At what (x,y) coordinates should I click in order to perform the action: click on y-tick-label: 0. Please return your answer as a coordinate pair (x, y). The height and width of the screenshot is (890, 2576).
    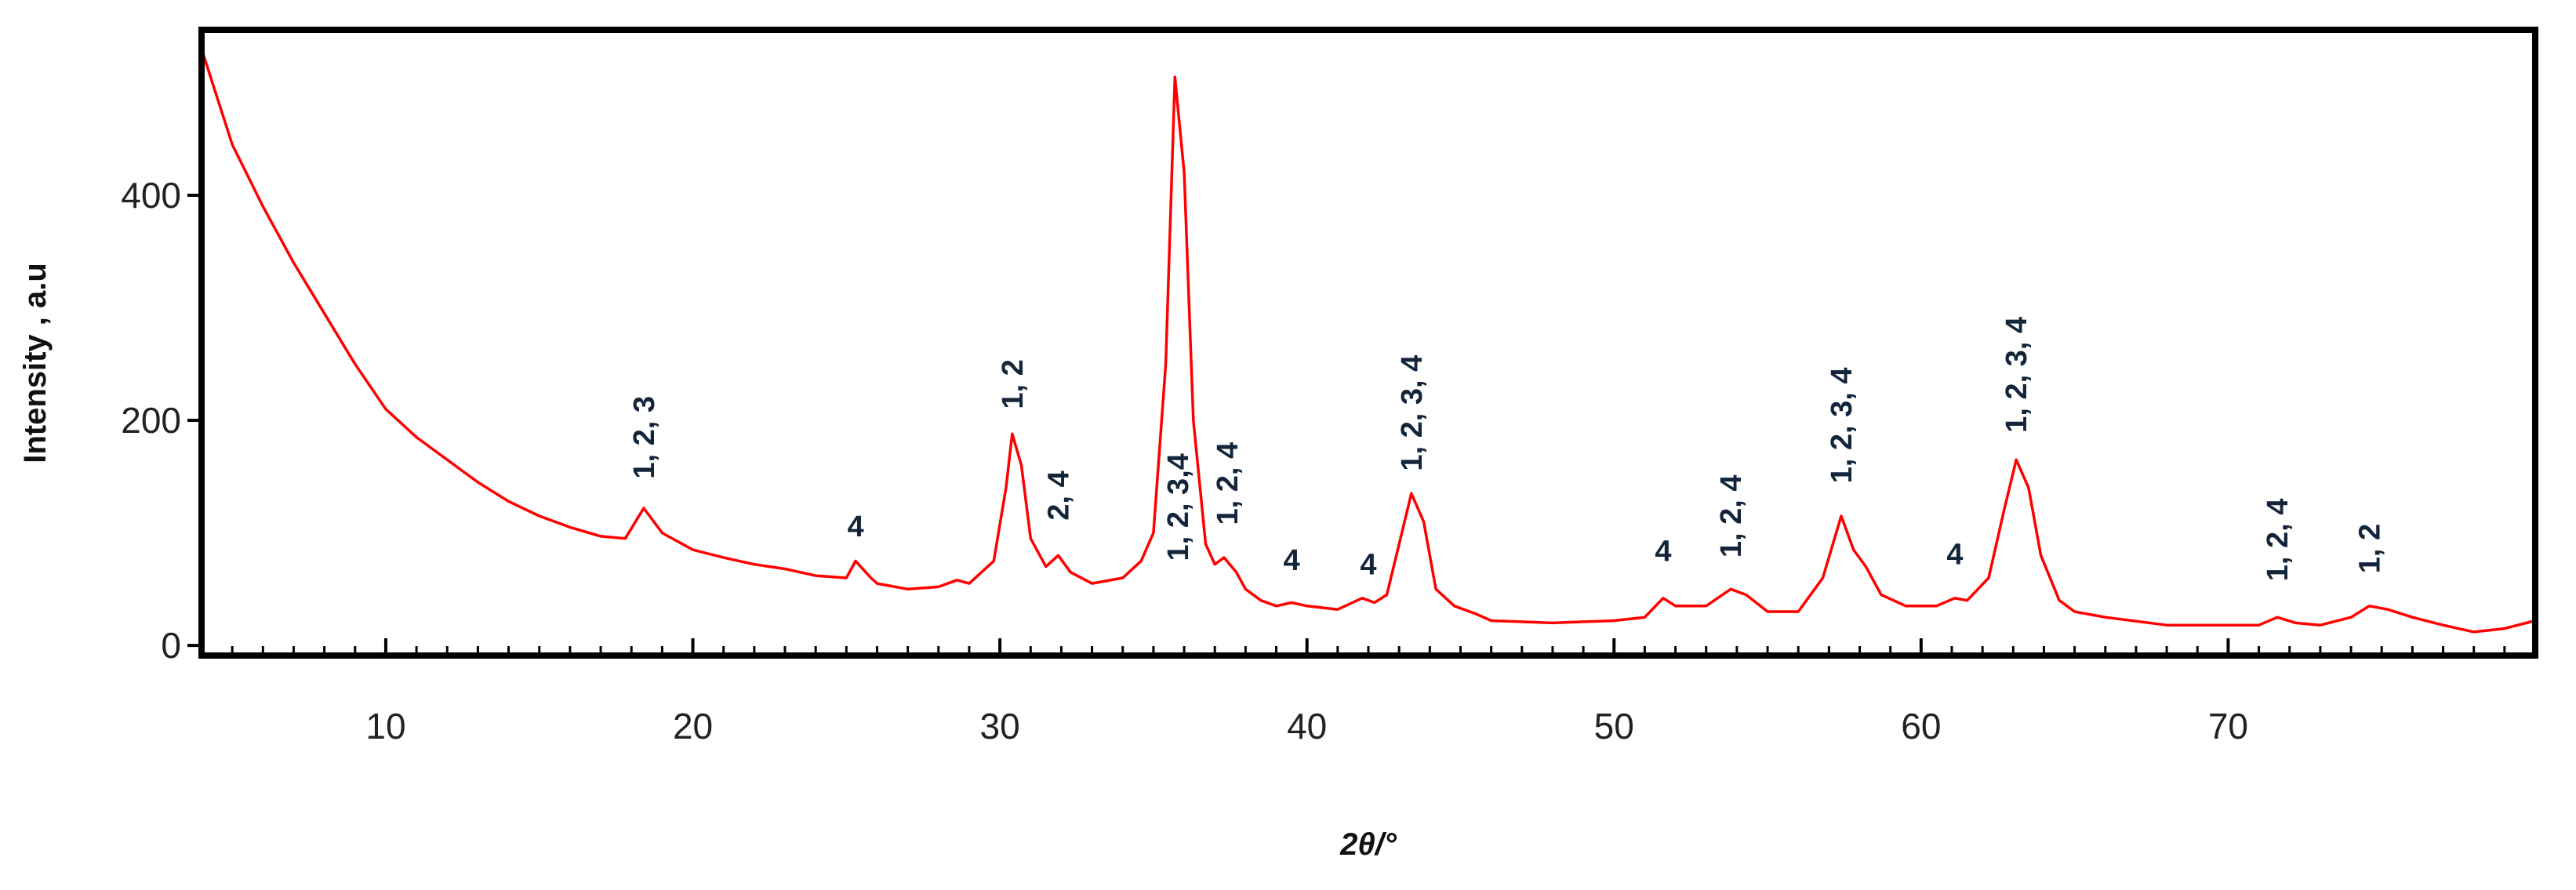
    Looking at the image, I should click on (171, 645).